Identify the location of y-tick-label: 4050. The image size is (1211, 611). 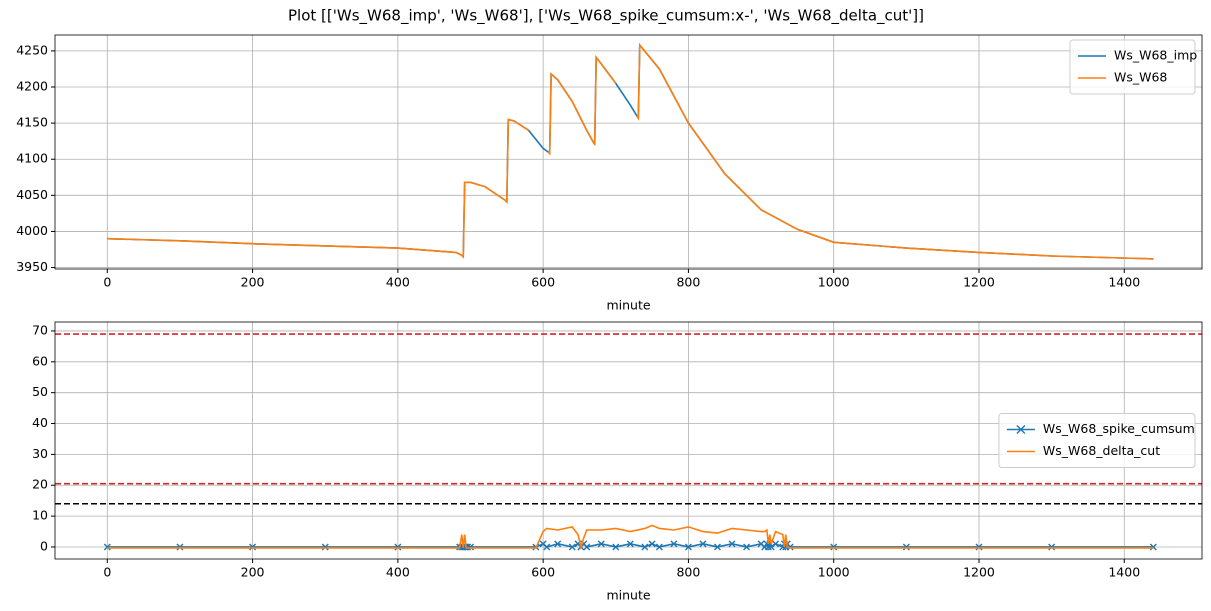
(32, 194).